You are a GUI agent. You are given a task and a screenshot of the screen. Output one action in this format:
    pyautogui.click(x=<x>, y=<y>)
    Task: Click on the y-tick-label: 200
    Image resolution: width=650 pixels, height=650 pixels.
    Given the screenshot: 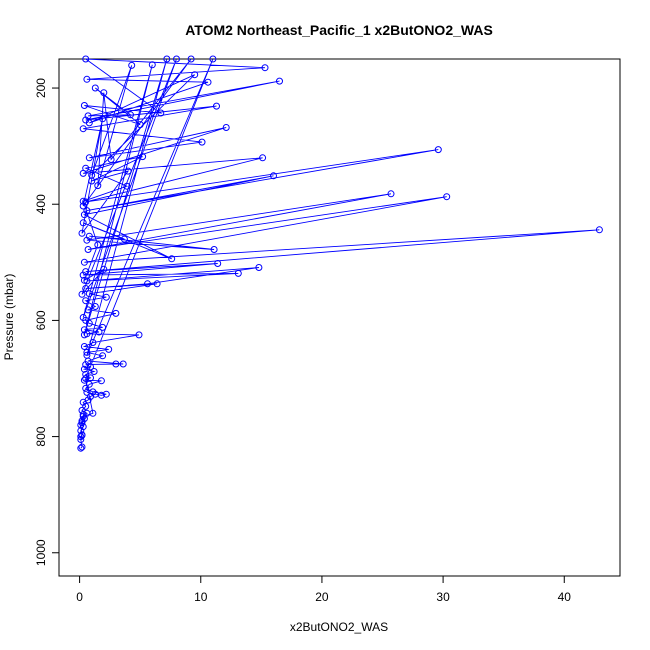 What is the action you would take?
    pyautogui.click(x=41, y=88)
    